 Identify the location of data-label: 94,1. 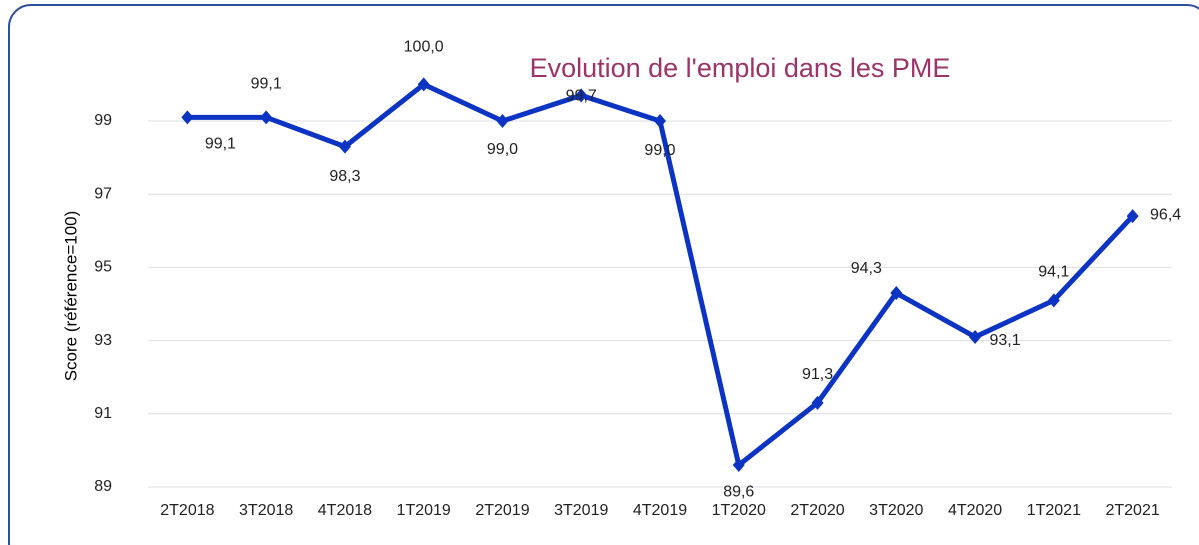
(1053, 272).